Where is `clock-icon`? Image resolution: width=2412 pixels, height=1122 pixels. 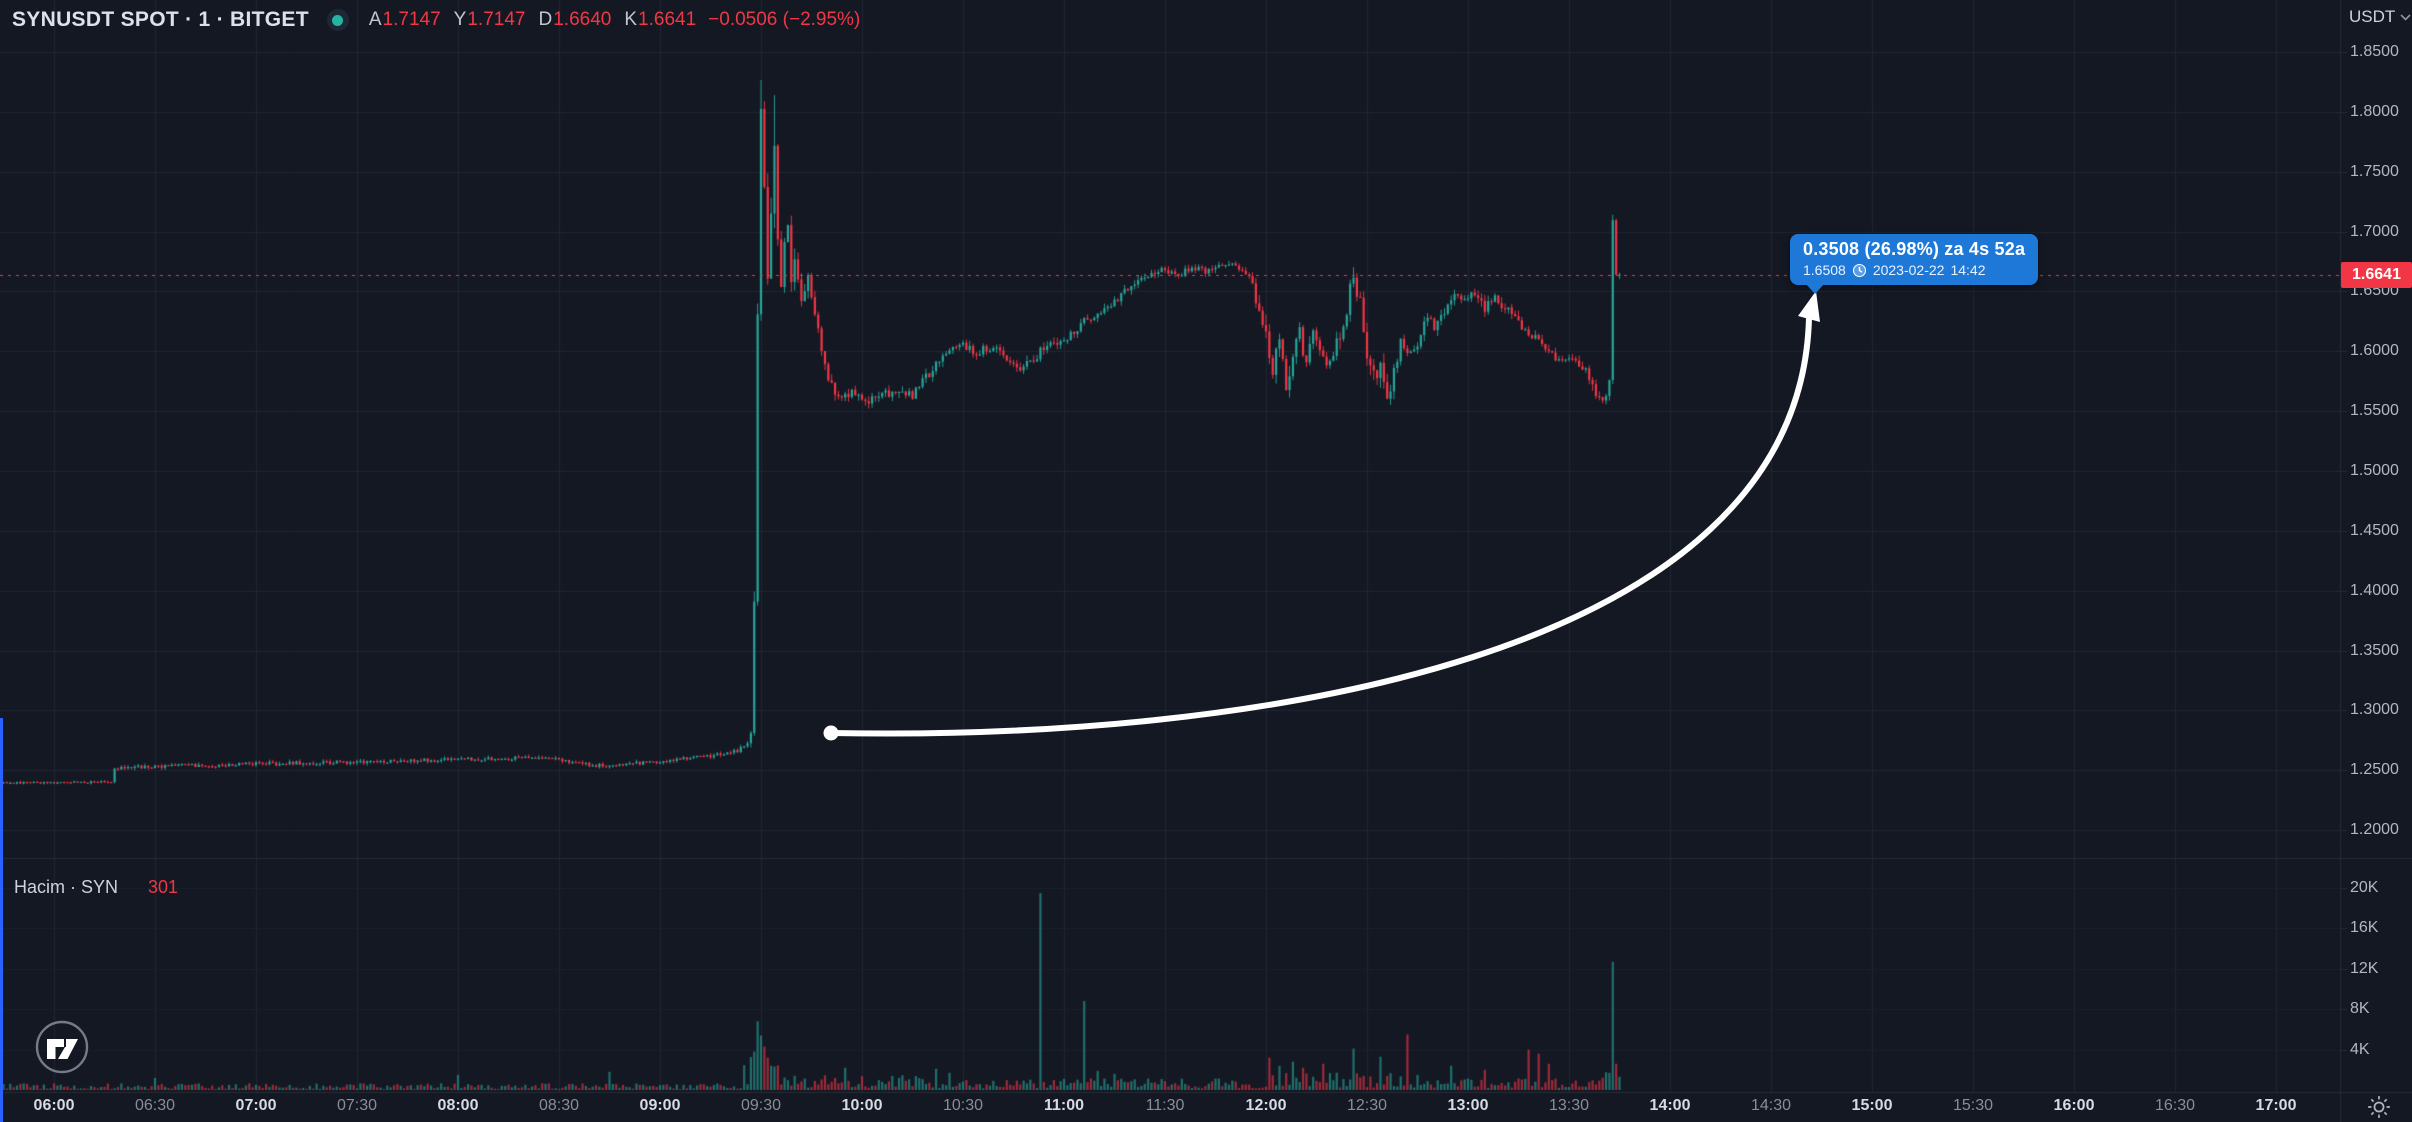 clock-icon is located at coordinates (1859, 270).